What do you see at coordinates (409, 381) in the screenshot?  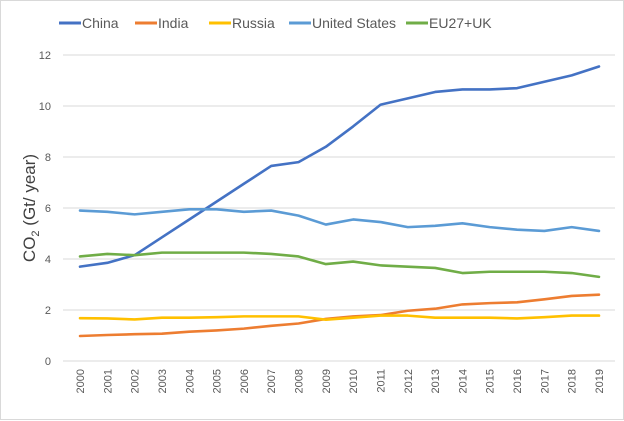 I see `x-tick-label: 2012` at bounding box center [409, 381].